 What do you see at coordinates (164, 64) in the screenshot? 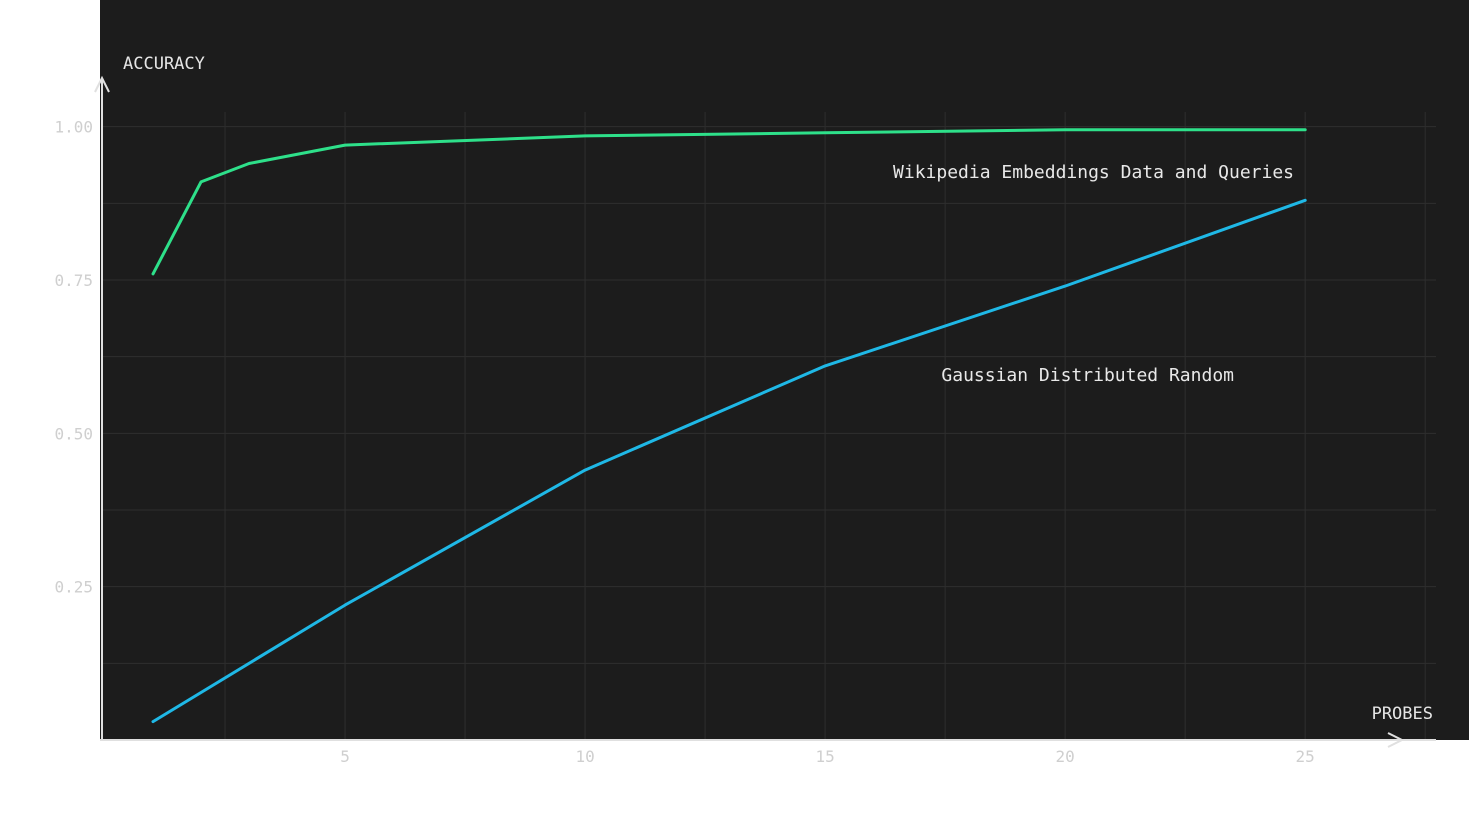
I see `y-axis-title: ACCURACY` at bounding box center [164, 64].